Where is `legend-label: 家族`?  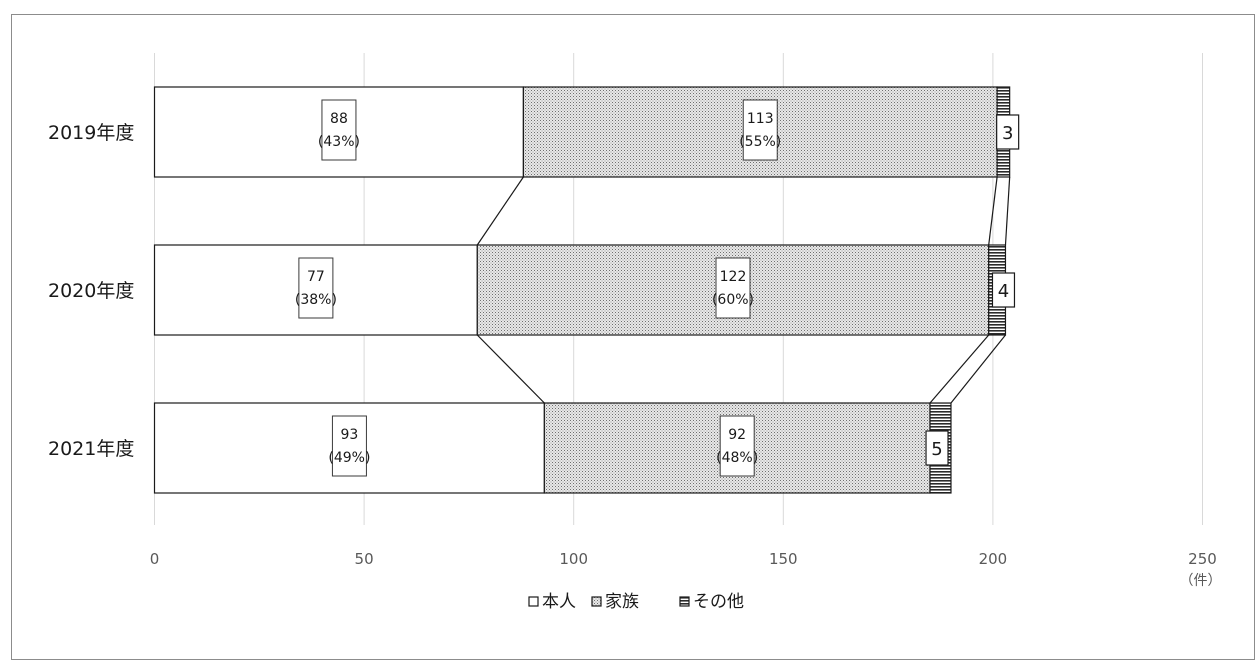
legend-label: 家族 is located at coordinates (622, 602).